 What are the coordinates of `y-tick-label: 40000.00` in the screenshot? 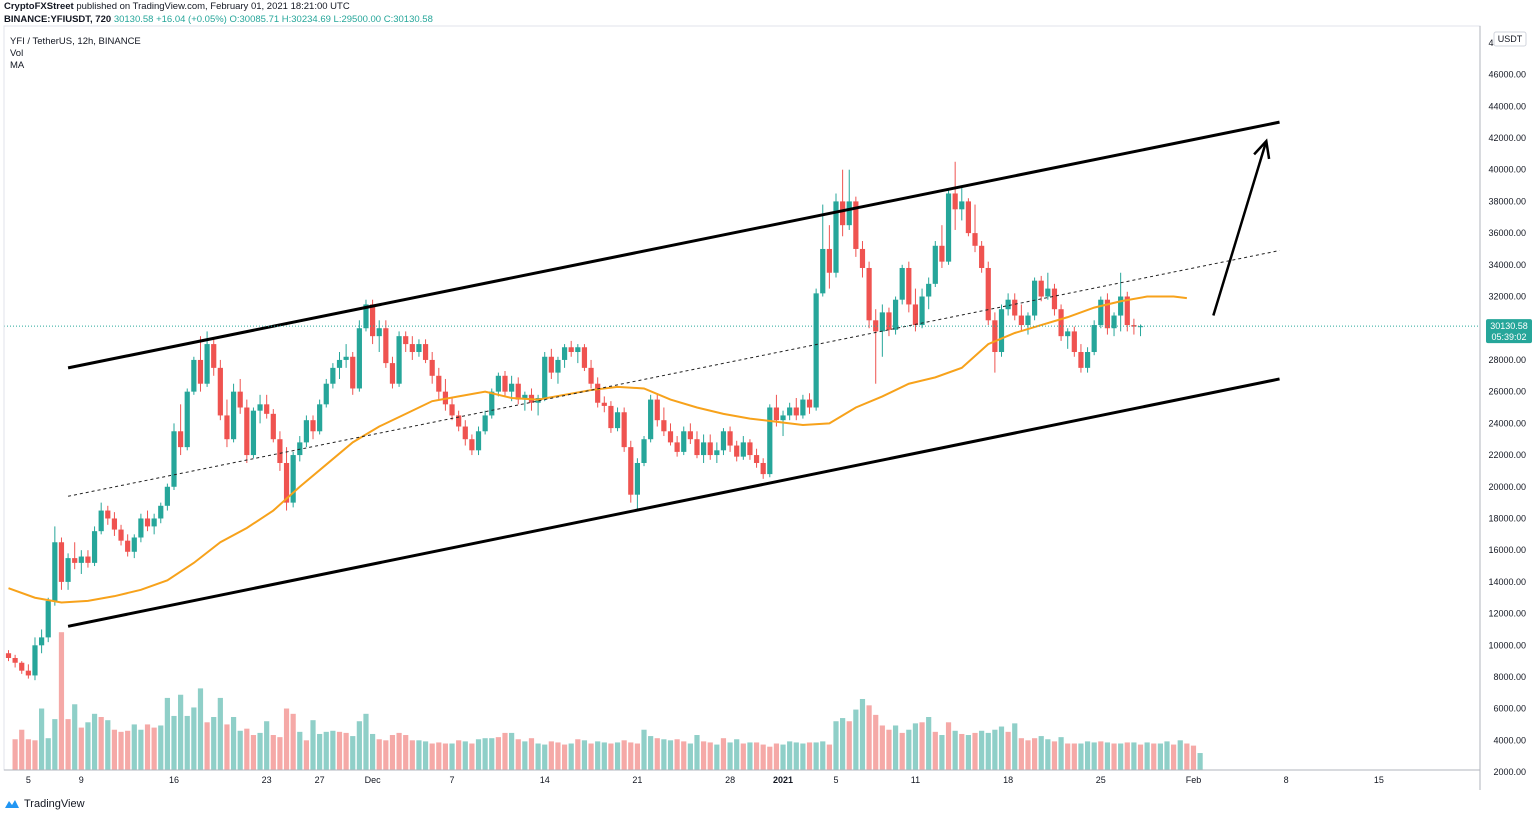 It's located at (1507, 170).